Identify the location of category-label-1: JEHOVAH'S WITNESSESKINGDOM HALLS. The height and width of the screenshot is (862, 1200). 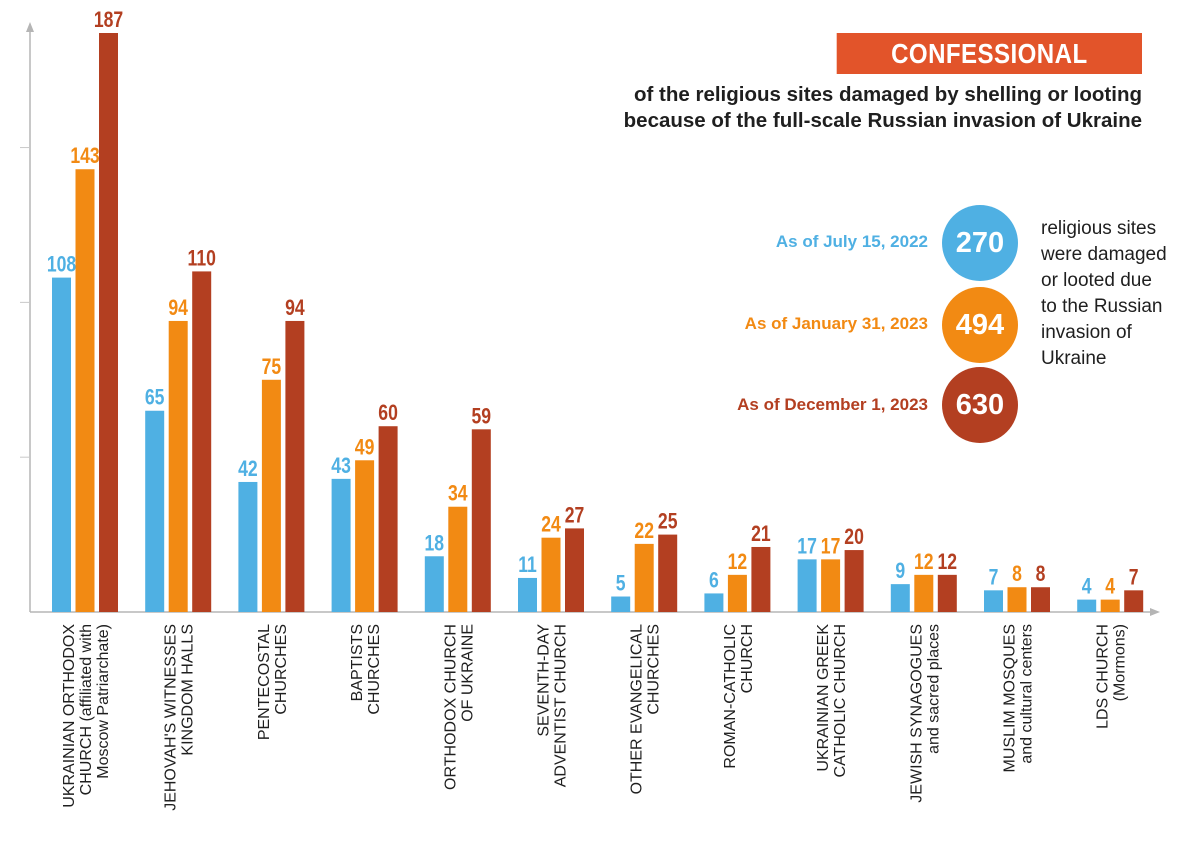
(180, 717).